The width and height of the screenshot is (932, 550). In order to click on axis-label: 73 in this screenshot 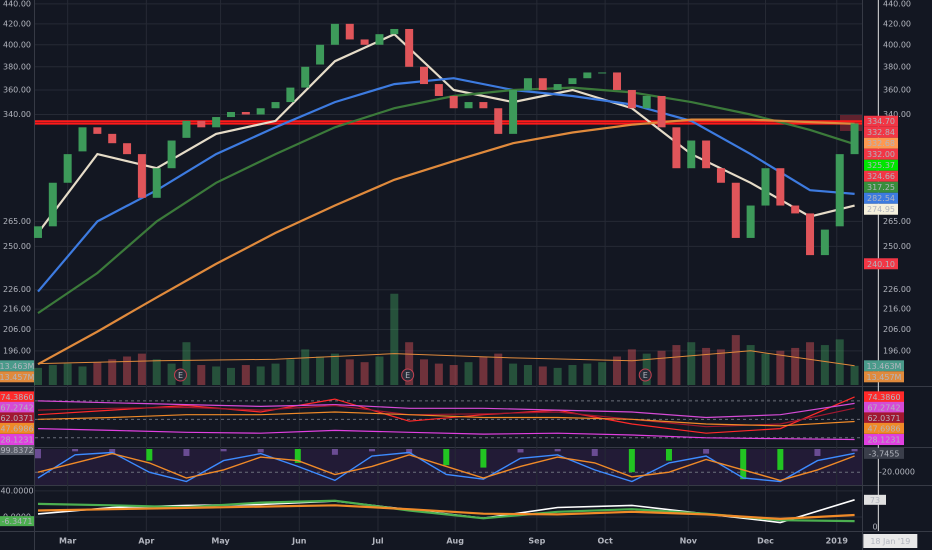, I will do `click(875, 500)`.